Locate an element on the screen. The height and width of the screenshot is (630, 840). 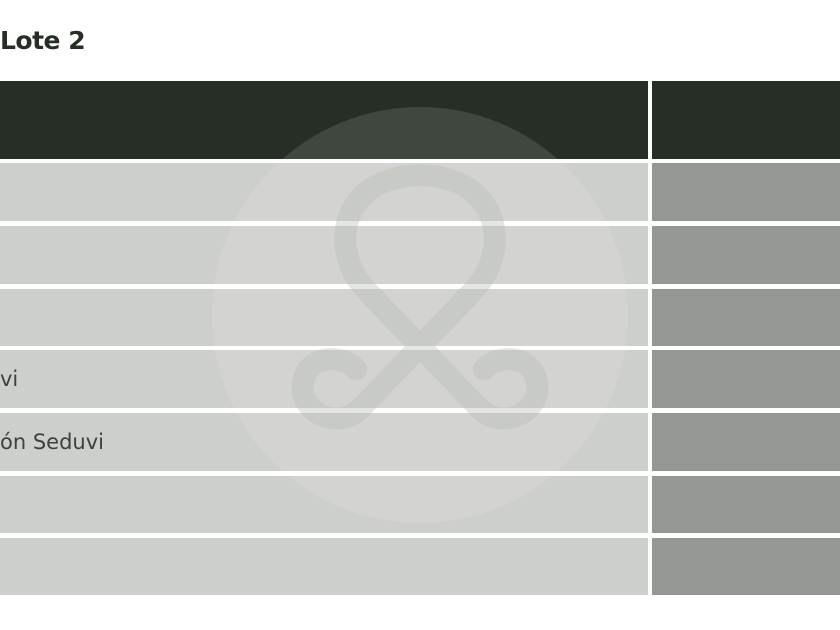
table-header is located at coordinates (420, 120).